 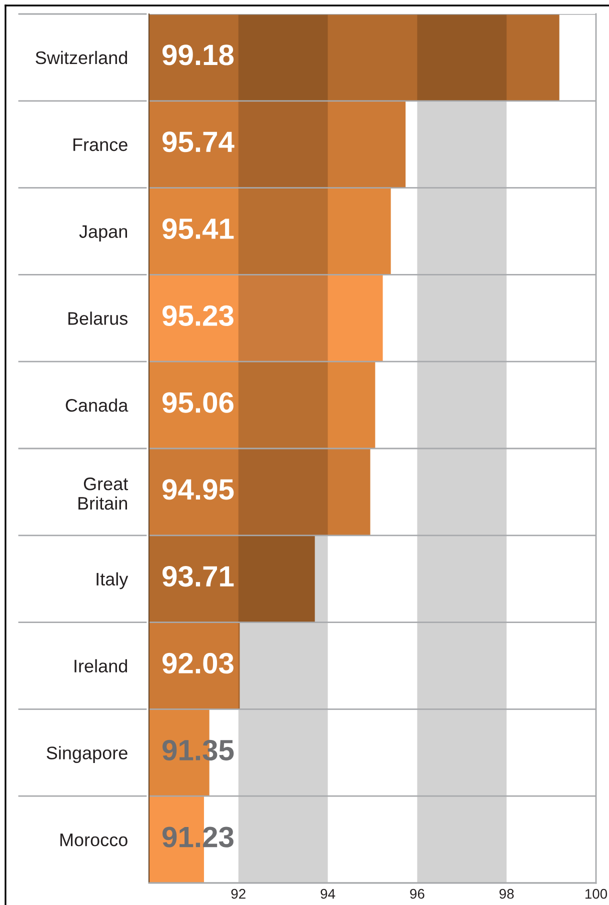 What do you see at coordinates (198, 315) in the screenshot?
I see `data-label: 95.23` at bounding box center [198, 315].